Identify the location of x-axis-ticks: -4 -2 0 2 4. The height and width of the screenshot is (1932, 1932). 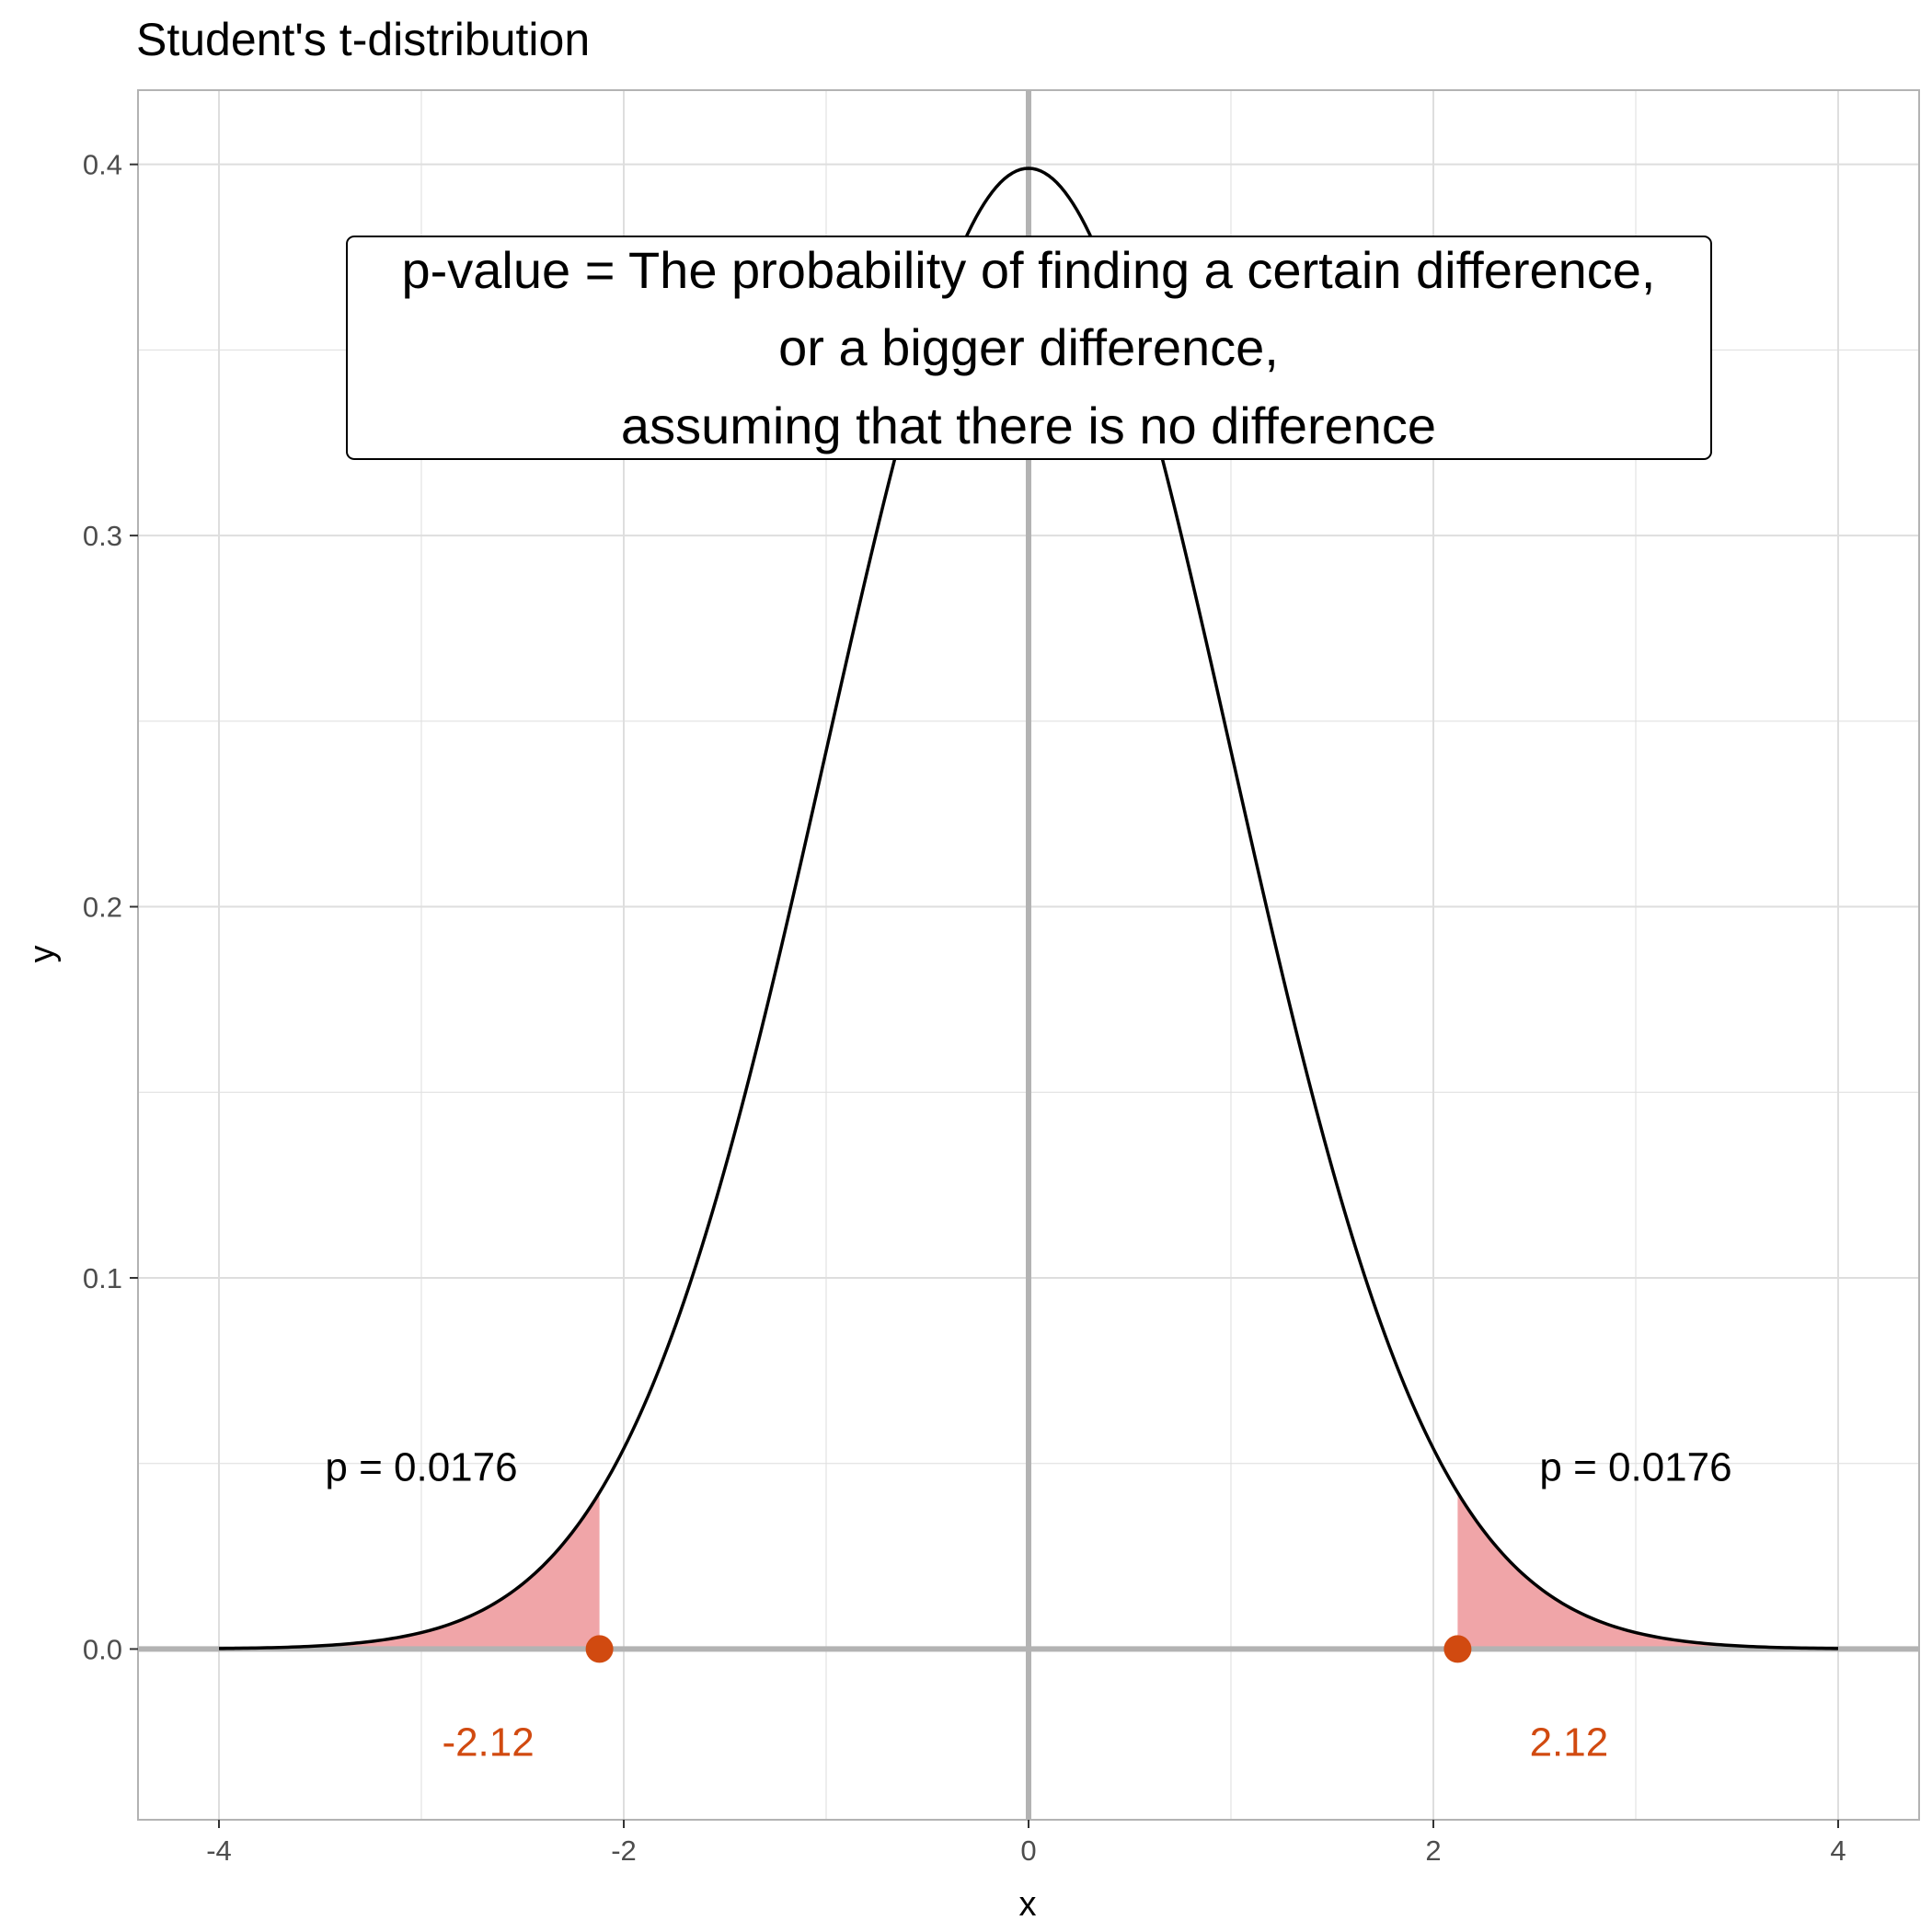
(1026, 1843).